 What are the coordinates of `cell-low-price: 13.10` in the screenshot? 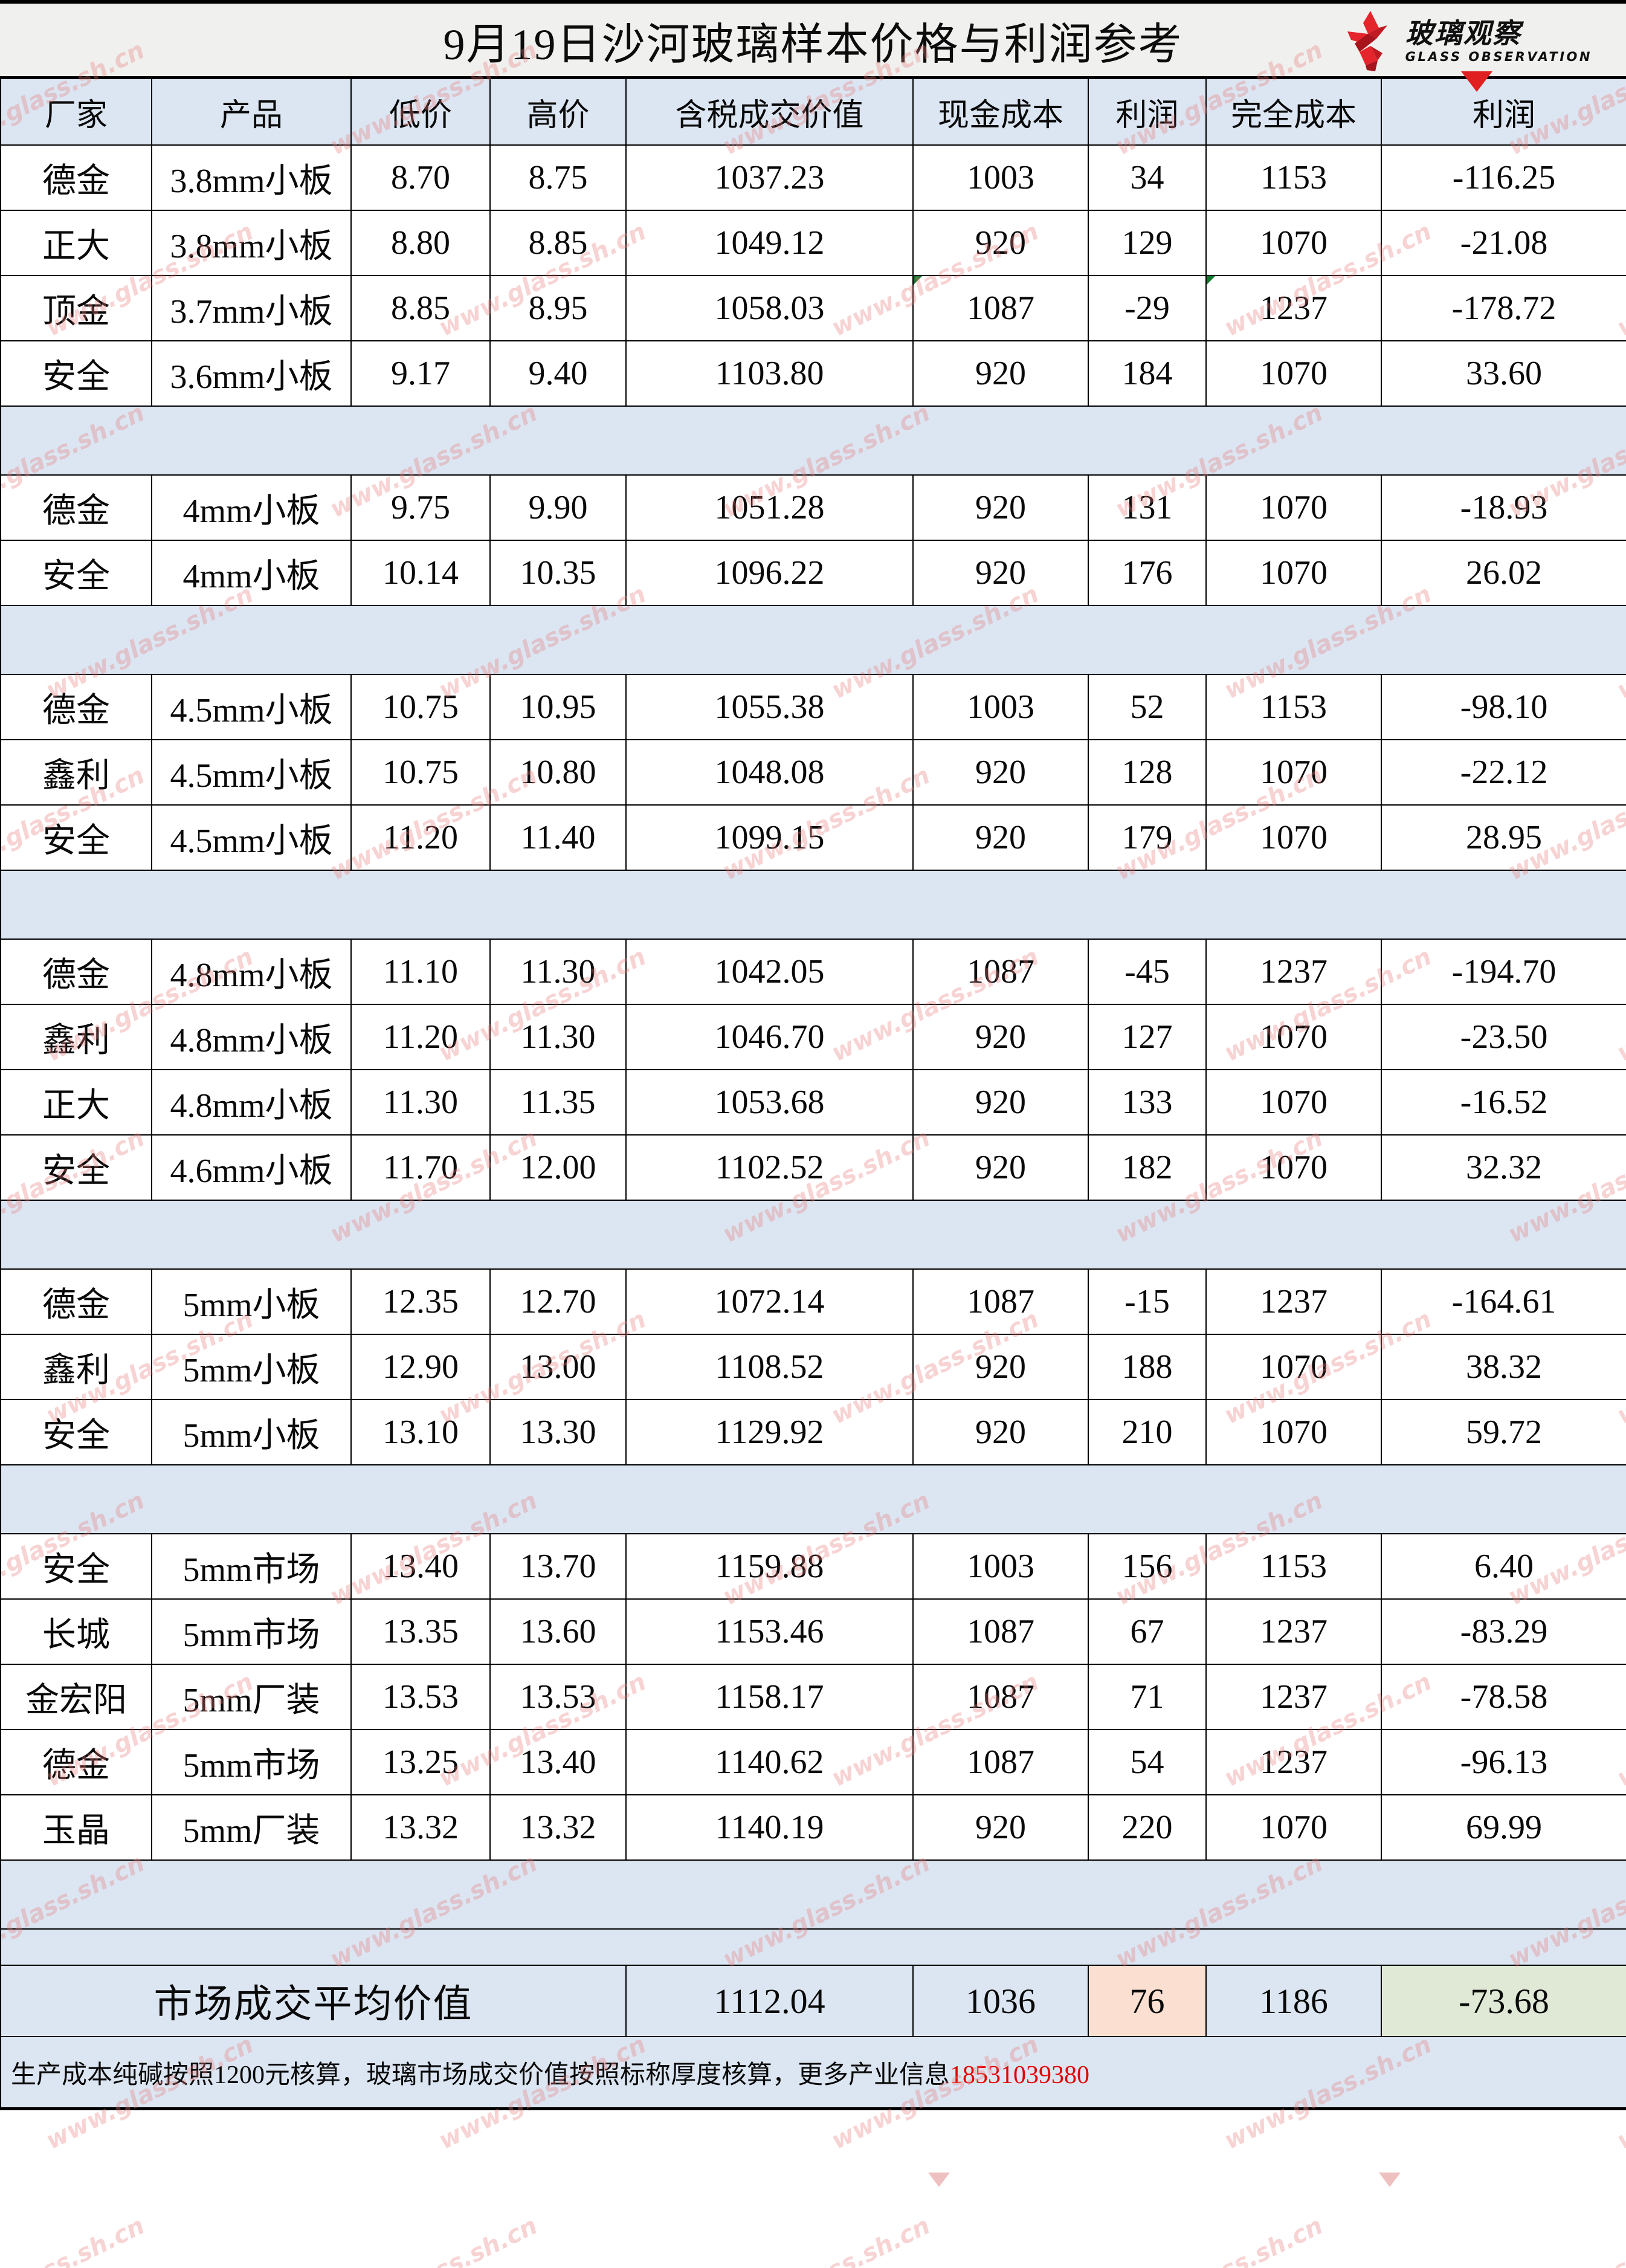 It's located at (420, 1432).